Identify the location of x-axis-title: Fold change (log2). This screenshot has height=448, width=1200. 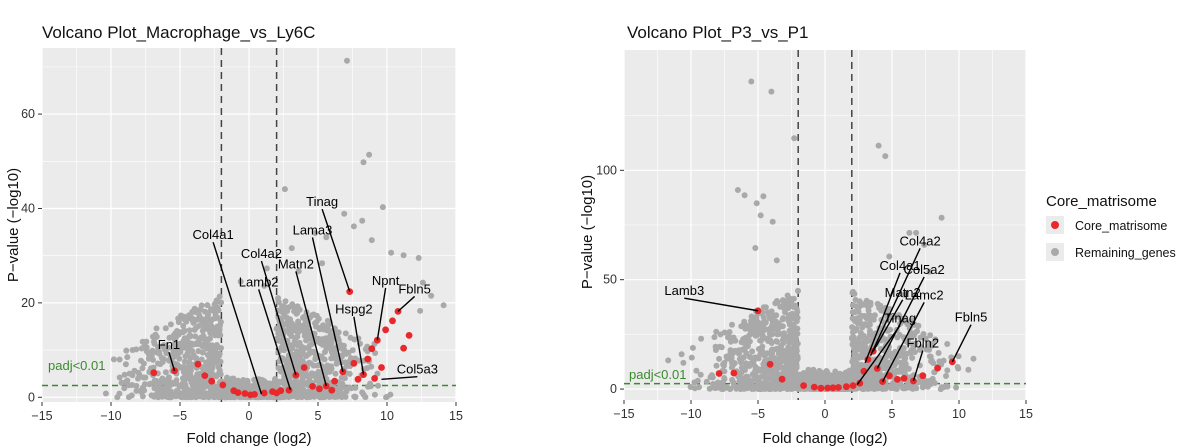
(248, 438).